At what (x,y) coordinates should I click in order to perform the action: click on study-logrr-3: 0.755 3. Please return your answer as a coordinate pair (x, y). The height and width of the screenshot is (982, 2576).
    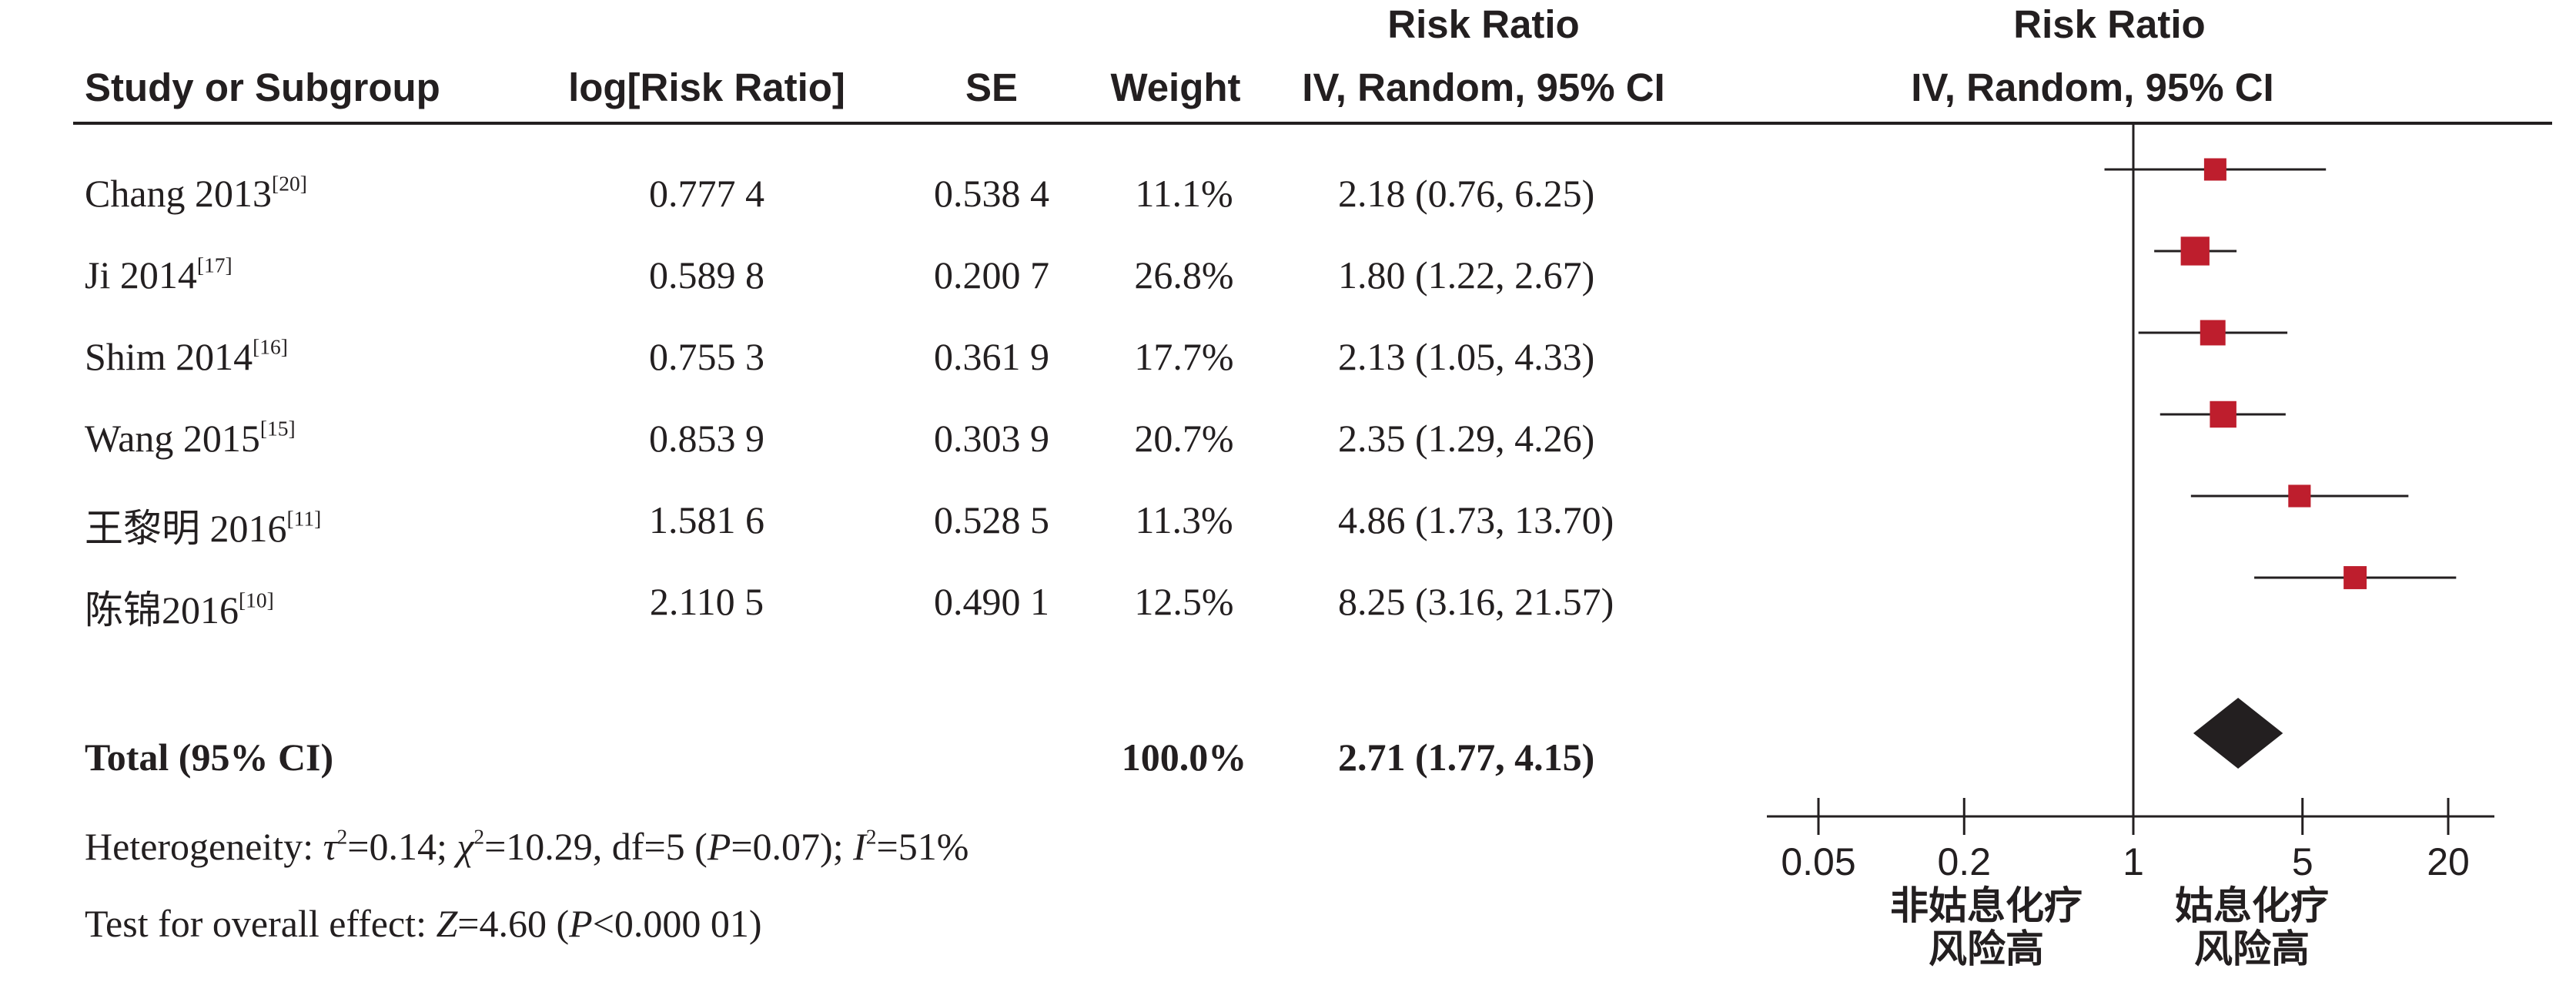
    Looking at the image, I should click on (707, 356).